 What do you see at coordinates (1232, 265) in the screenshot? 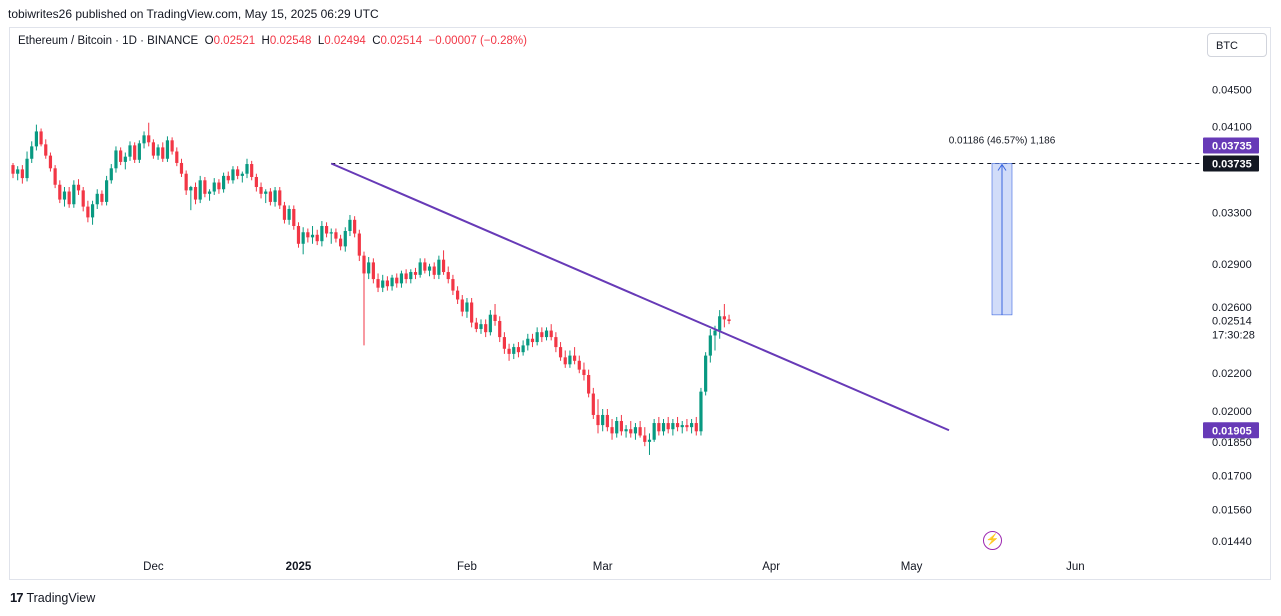
I see `y-tick-label: 0.02900` at bounding box center [1232, 265].